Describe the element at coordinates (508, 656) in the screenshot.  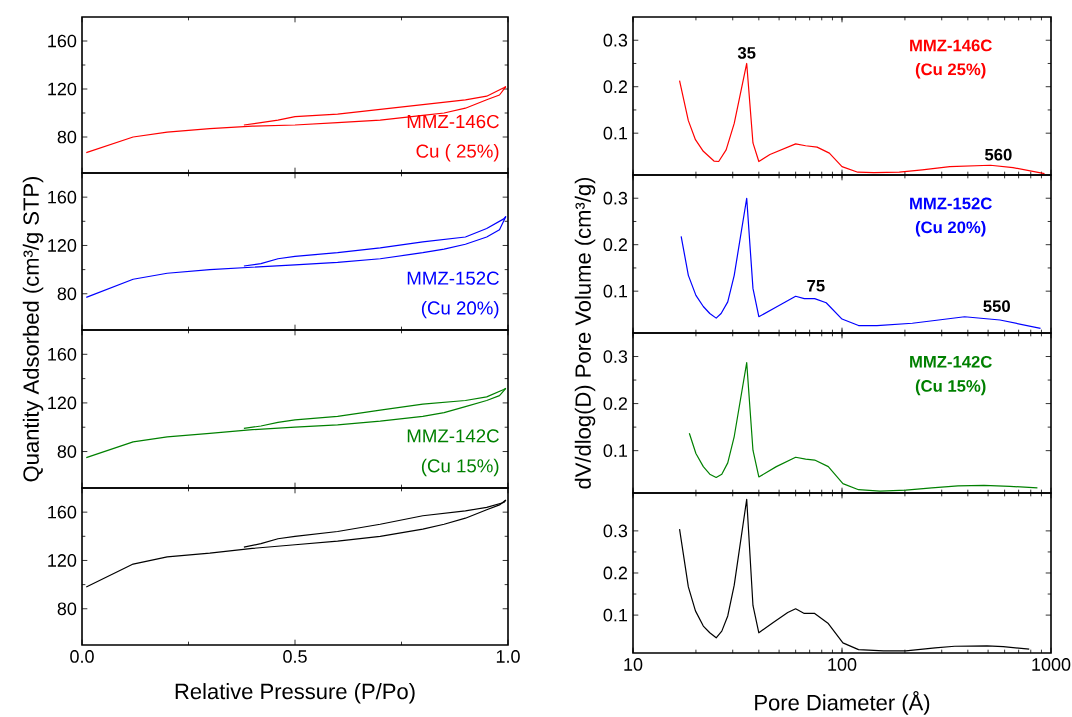
I see `x-tick-label: 1.0` at that location.